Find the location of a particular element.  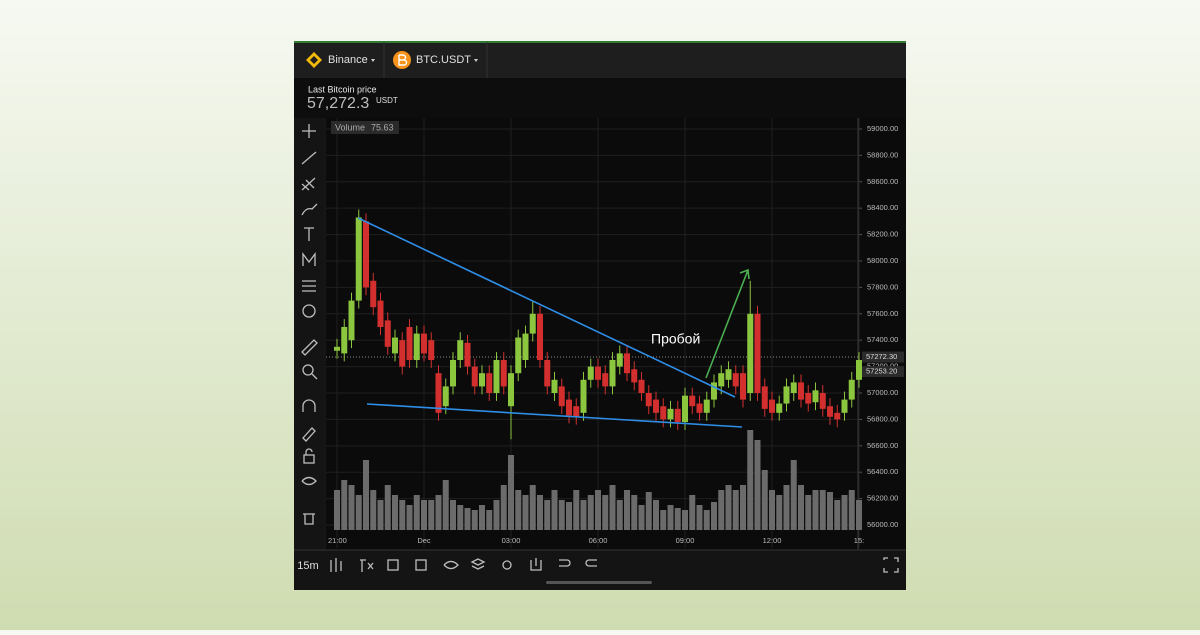

x-tick-label: Dec is located at coordinates (424, 540).